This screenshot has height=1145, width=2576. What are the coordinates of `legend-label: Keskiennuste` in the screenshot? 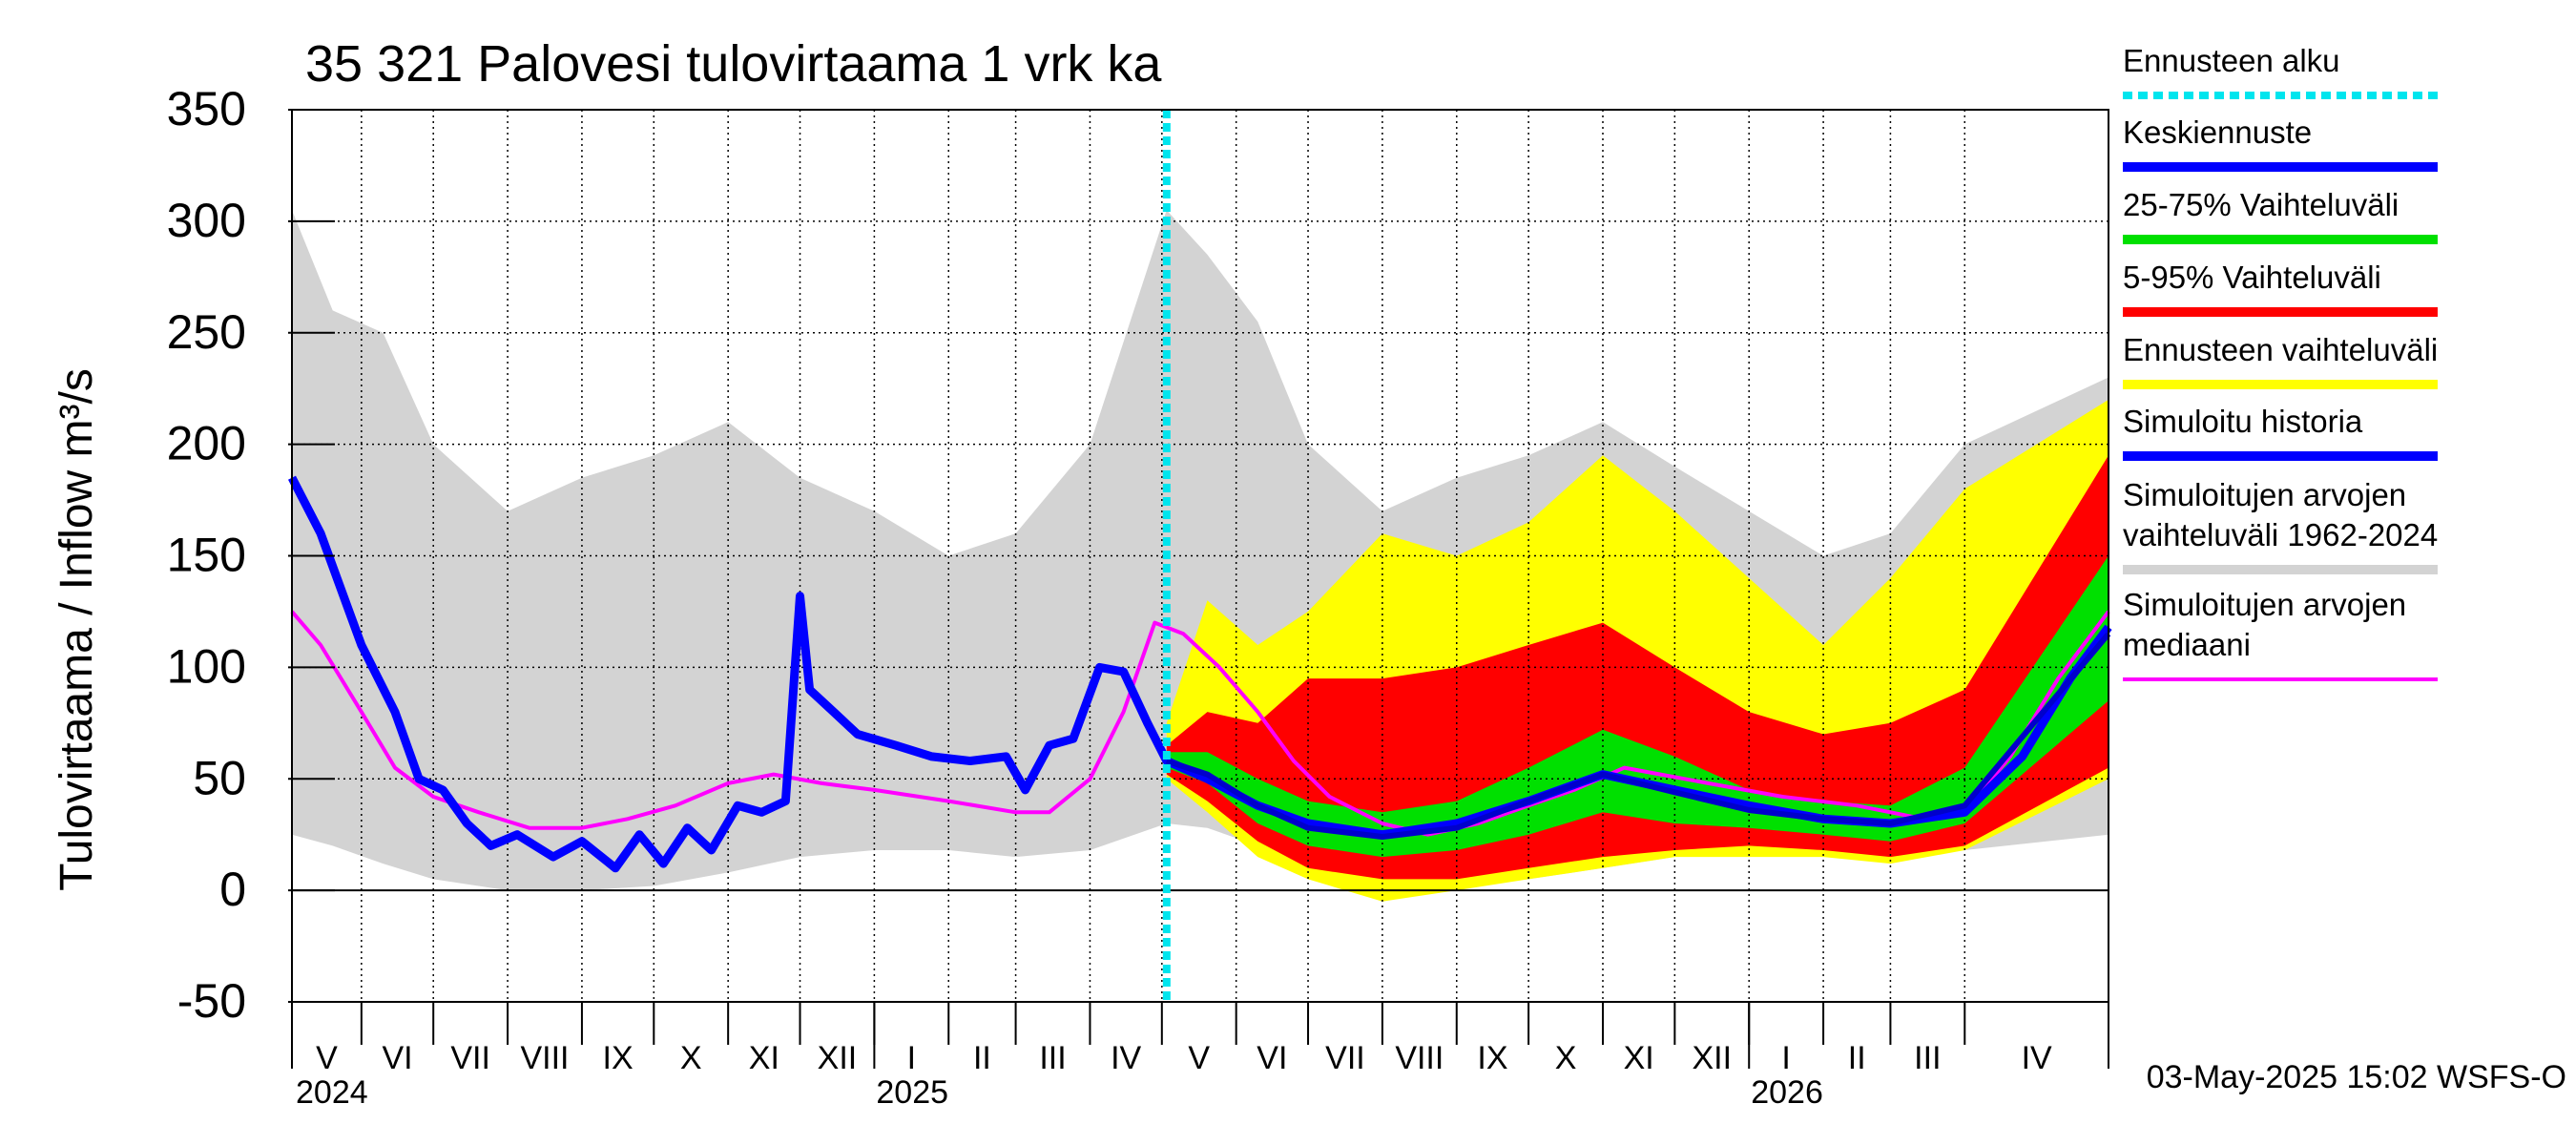 It's located at (2217, 132).